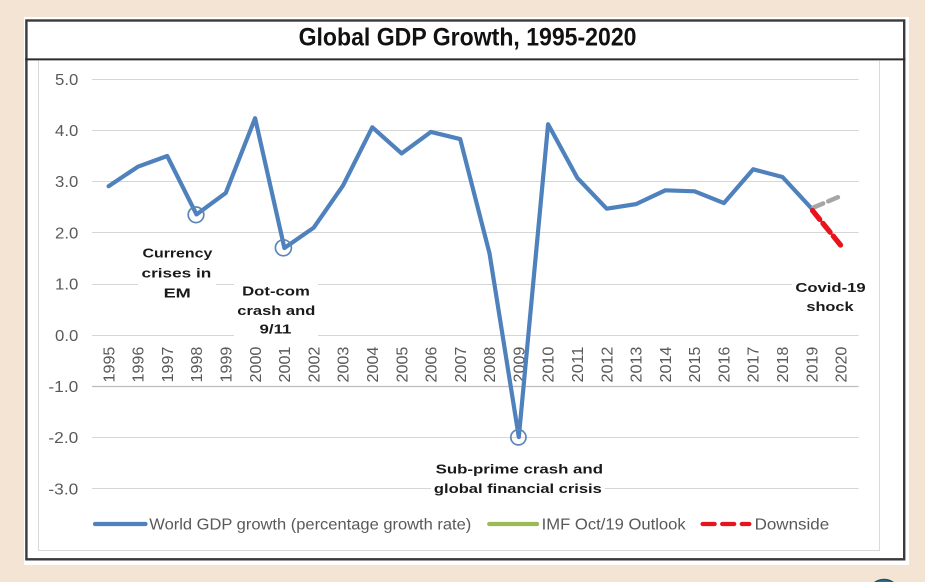  Describe the element at coordinates (666, 364) in the screenshot. I see `svg-text: 2014` at that location.